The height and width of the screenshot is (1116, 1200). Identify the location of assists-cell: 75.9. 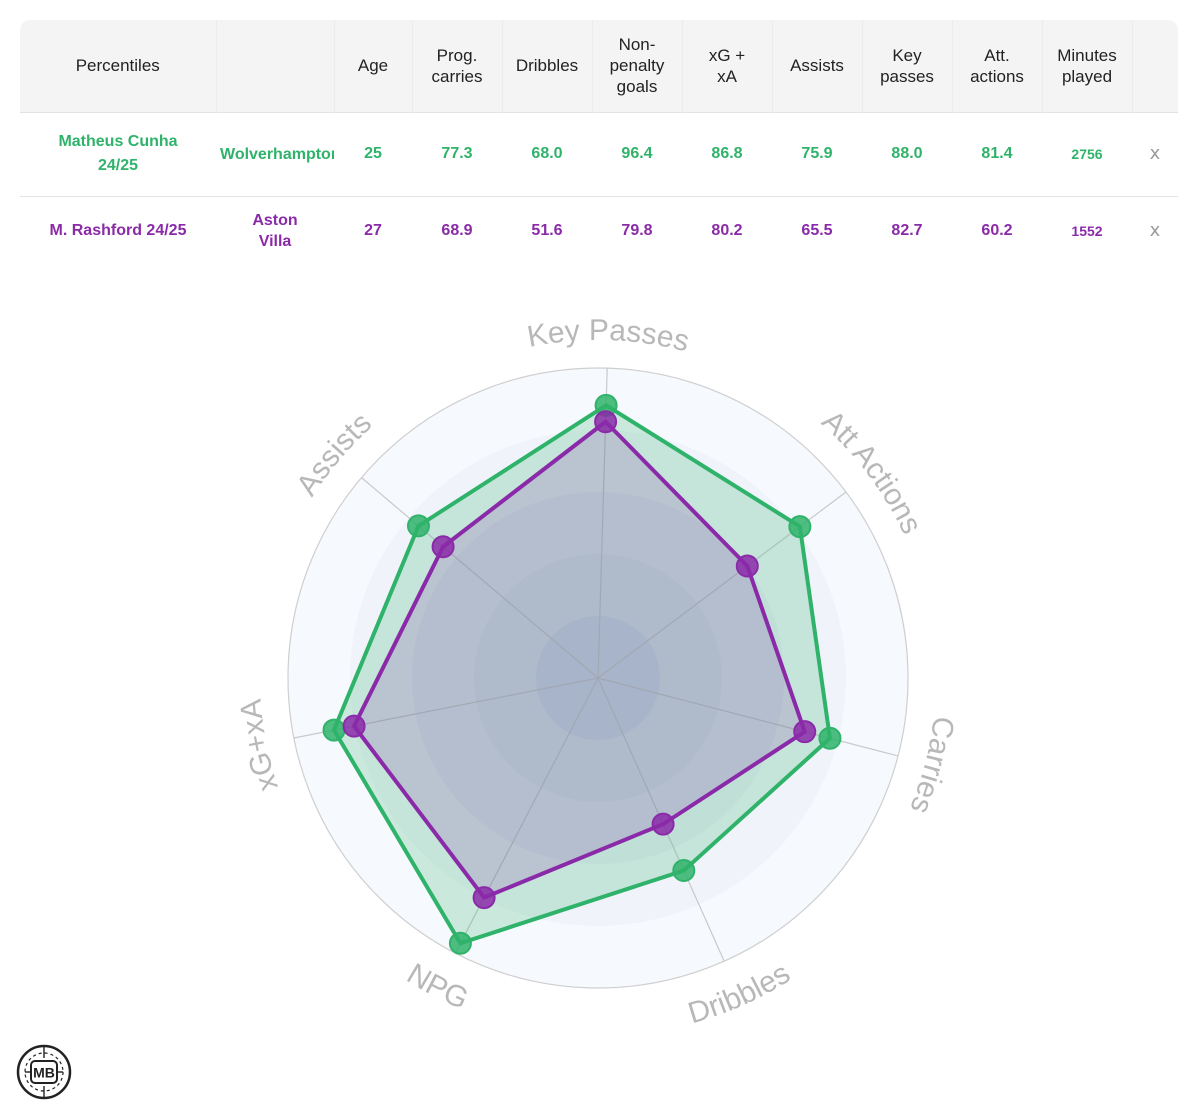
(817, 153).